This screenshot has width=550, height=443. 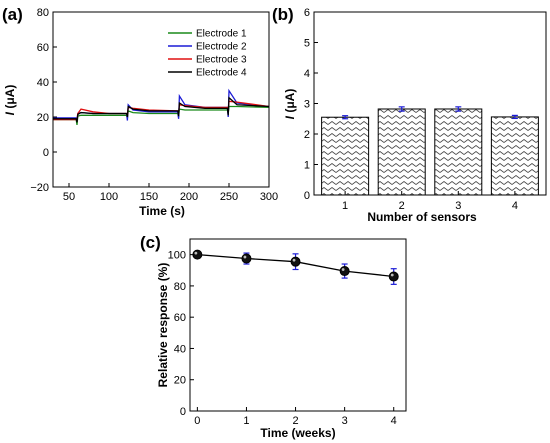 What do you see at coordinates (12, 14) in the screenshot?
I see `panel-a-label: (a)` at bounding box center [12, 14].